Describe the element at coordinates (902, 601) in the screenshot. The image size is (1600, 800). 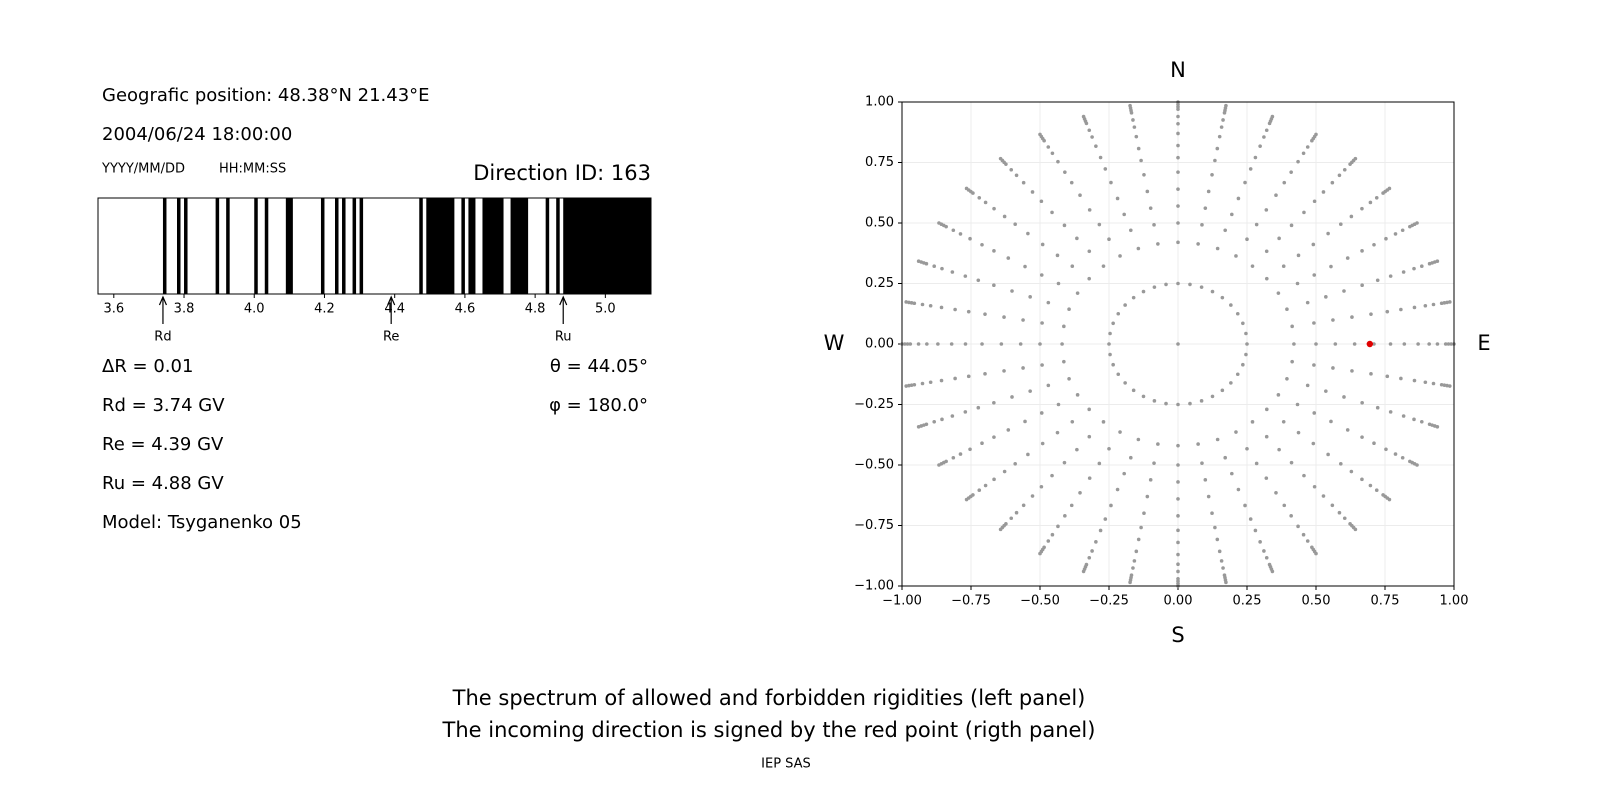
I see `x-tick-label: −1.00` at that location.